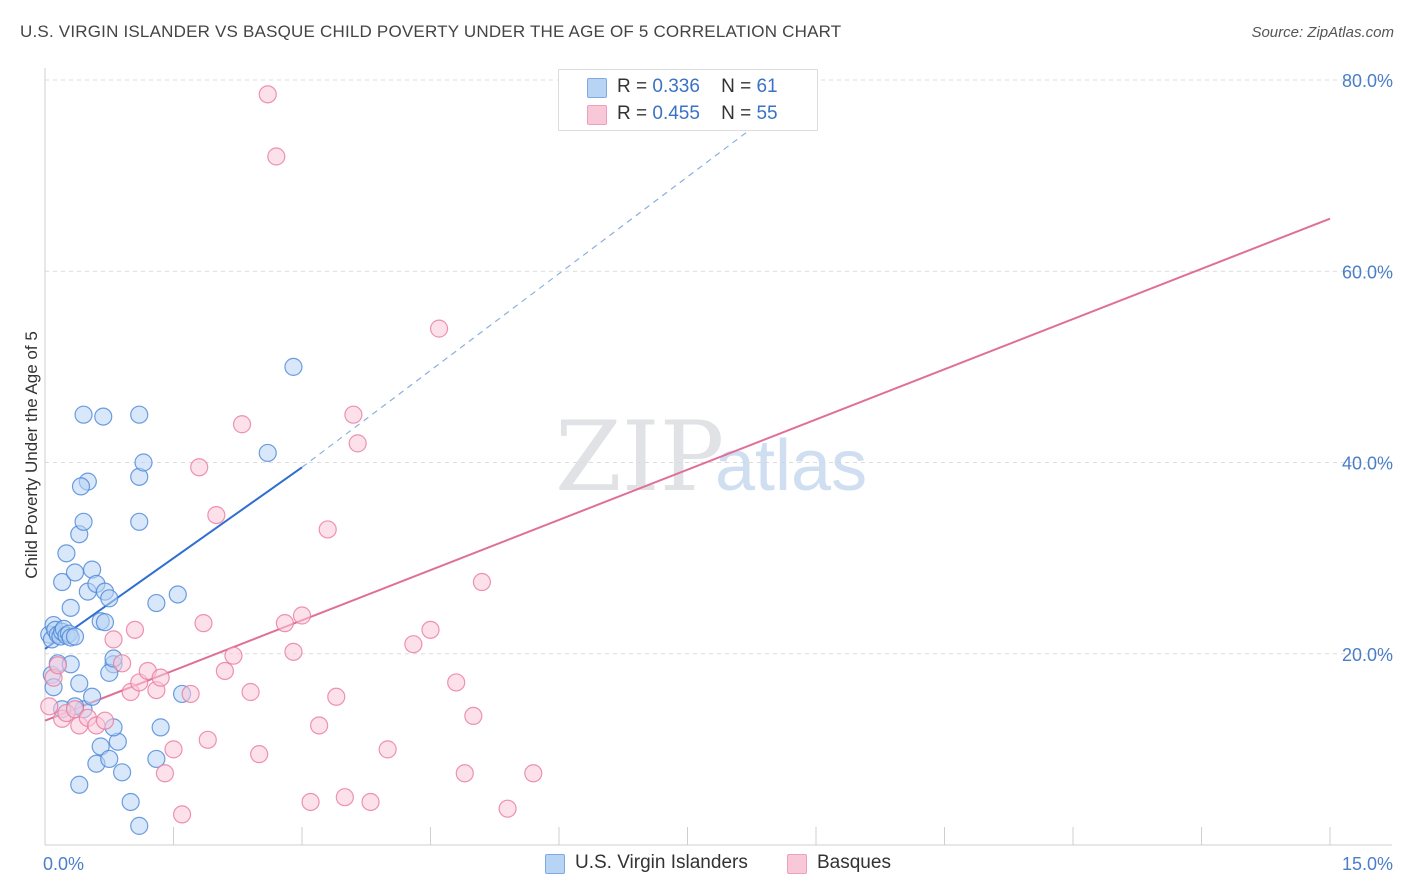 The image size is (1406, 892). I want to click on bottom-legend-label-basques: Basques, so click(854, 862).